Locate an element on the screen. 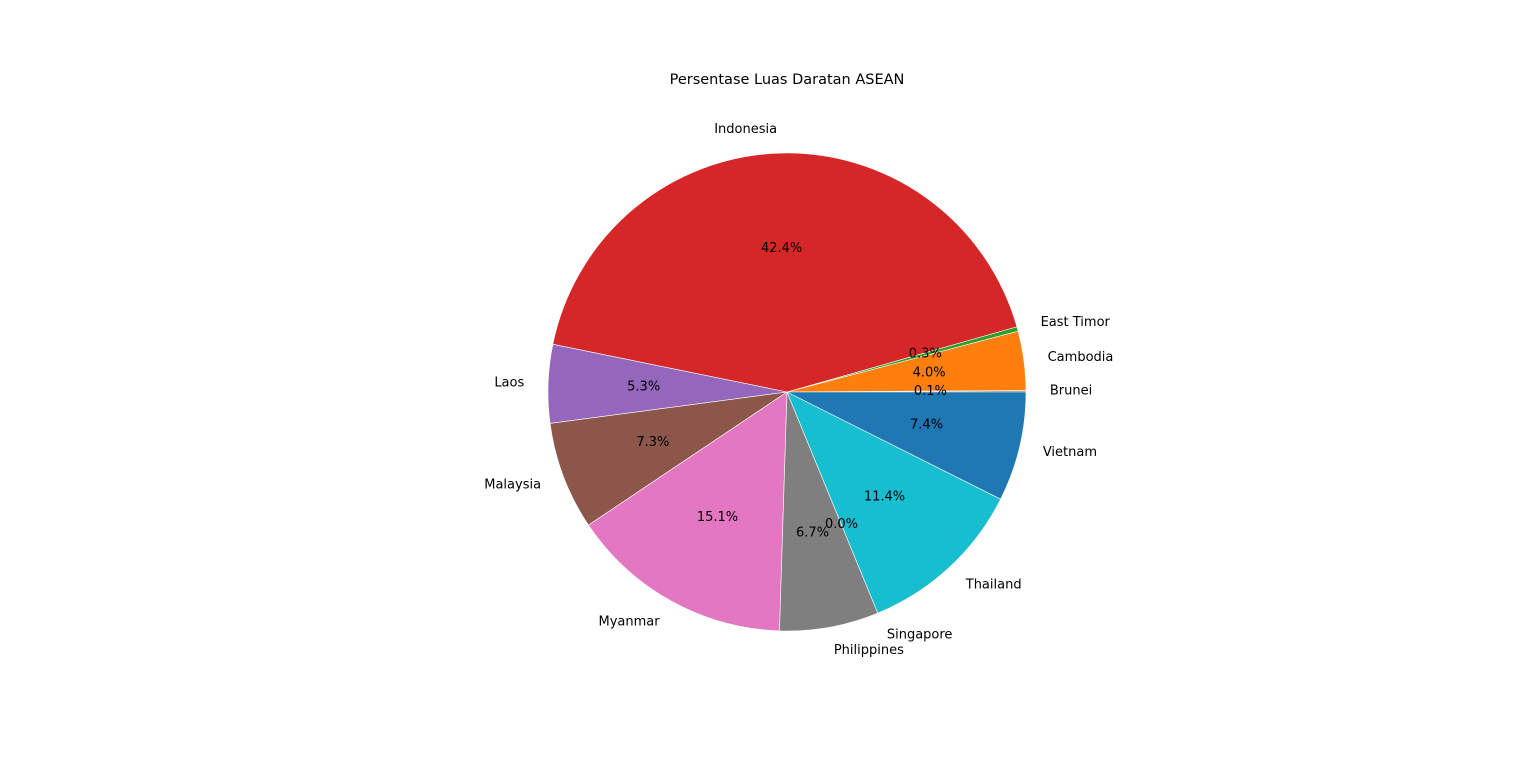 The width and height of the screenshot is (1536, 782). slice-percent-east-timor: 0.3% is located at coordinates (925, 354).